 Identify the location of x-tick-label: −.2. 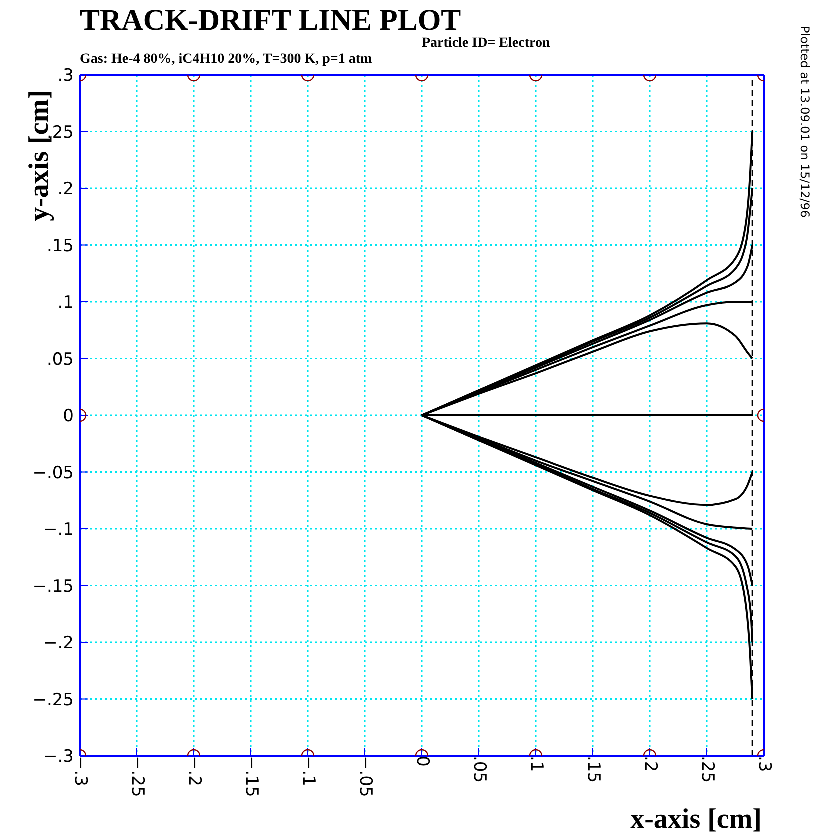
(194, 771).